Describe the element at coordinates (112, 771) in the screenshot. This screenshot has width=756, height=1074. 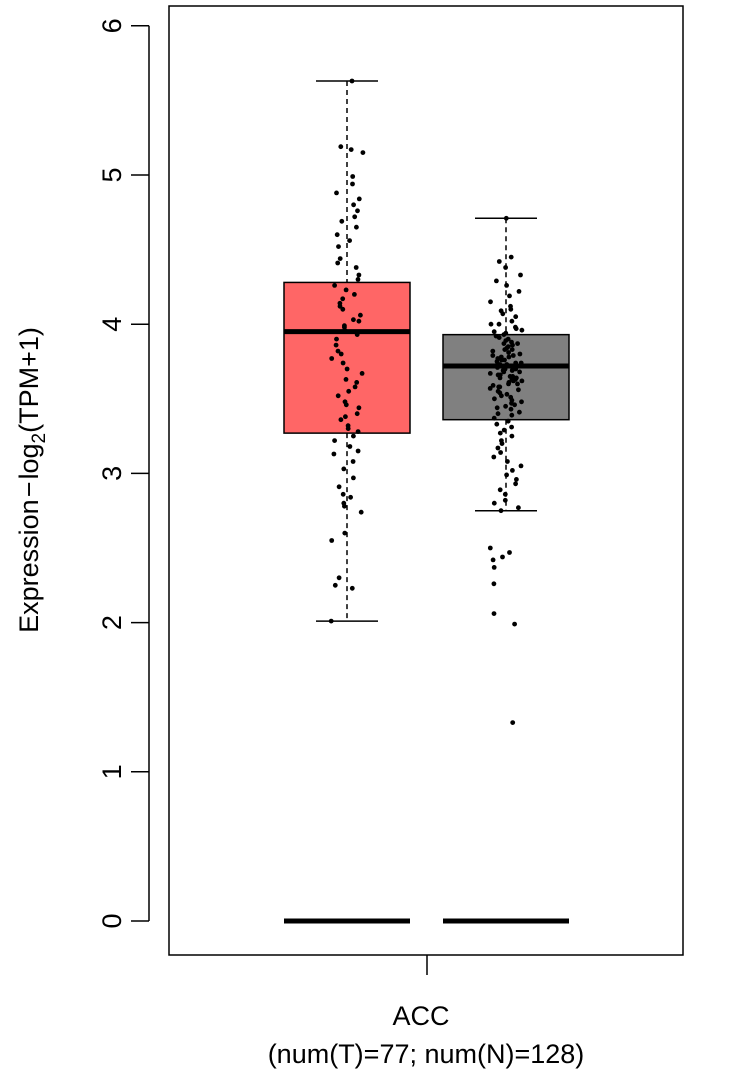
I see `y-tick-label: 1` at that location.